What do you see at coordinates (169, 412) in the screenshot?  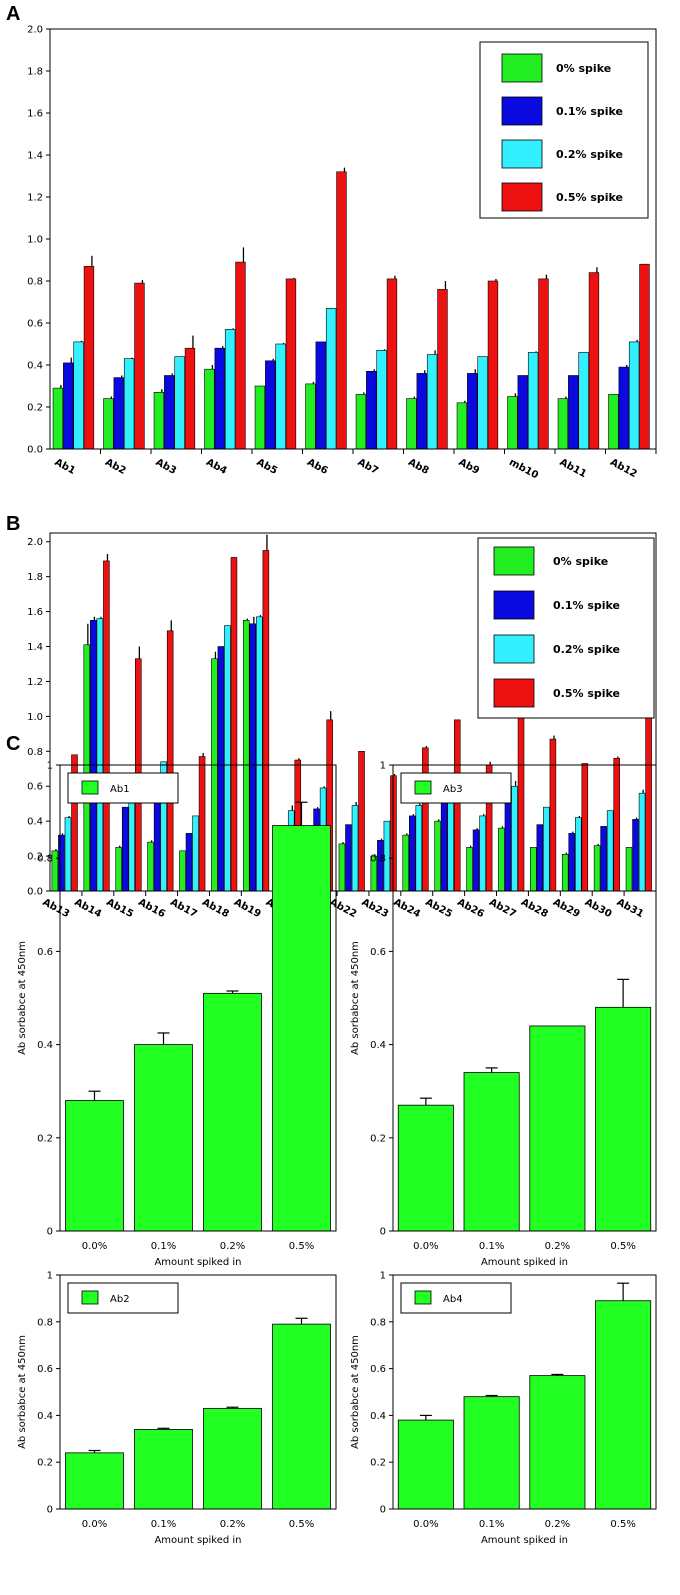 I see `bar-Ab3-0-1-spike` at bounding box center [169, 412].